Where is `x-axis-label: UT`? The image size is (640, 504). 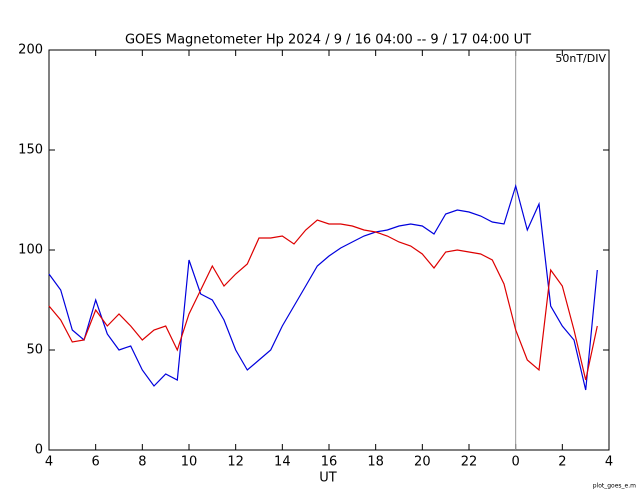
x-axis-label: UT is located at coordinates (328, 478).